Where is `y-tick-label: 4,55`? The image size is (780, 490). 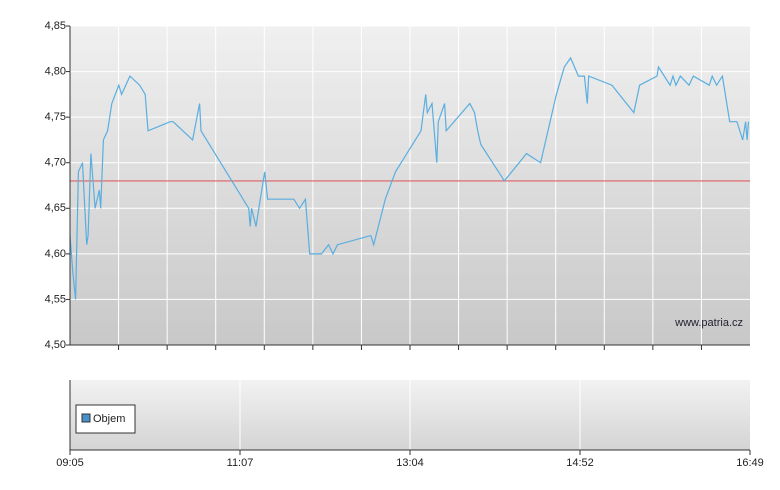
y-tick-label: 4,55 is located at coordinates (55, 299).